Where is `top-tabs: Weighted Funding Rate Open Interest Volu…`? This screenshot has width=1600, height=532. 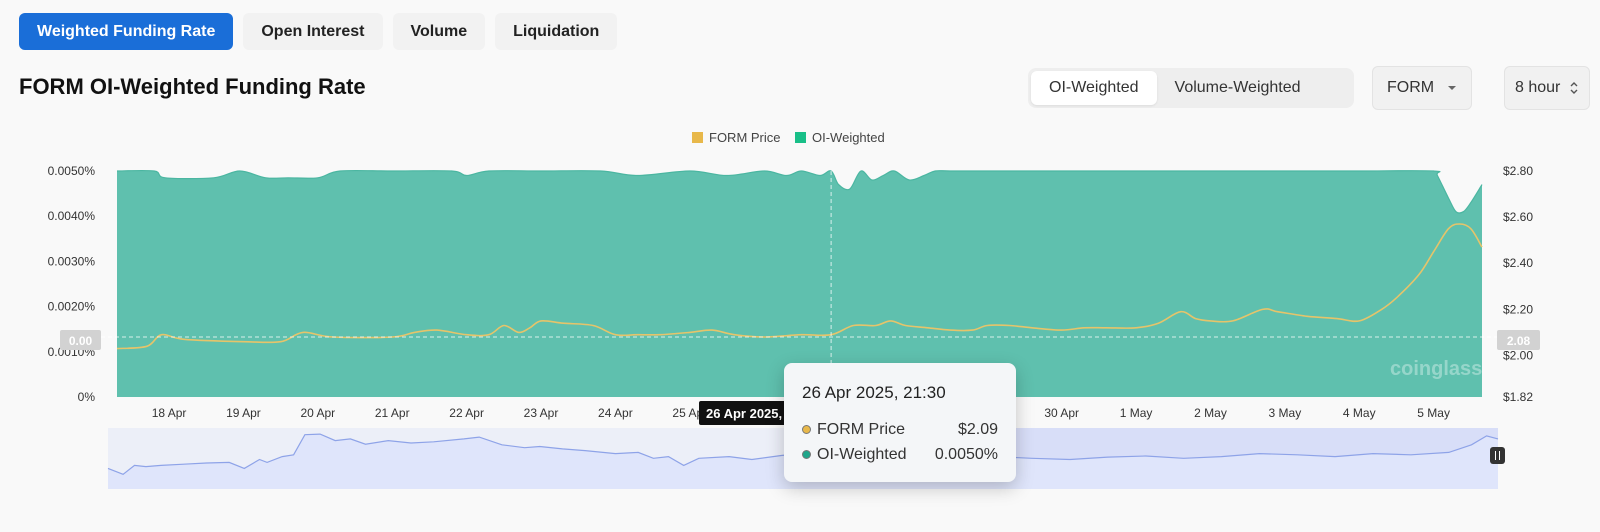
top-tabs: Weighted Funding Rate Open Interest Volu… is located at coordinates (318, 31).